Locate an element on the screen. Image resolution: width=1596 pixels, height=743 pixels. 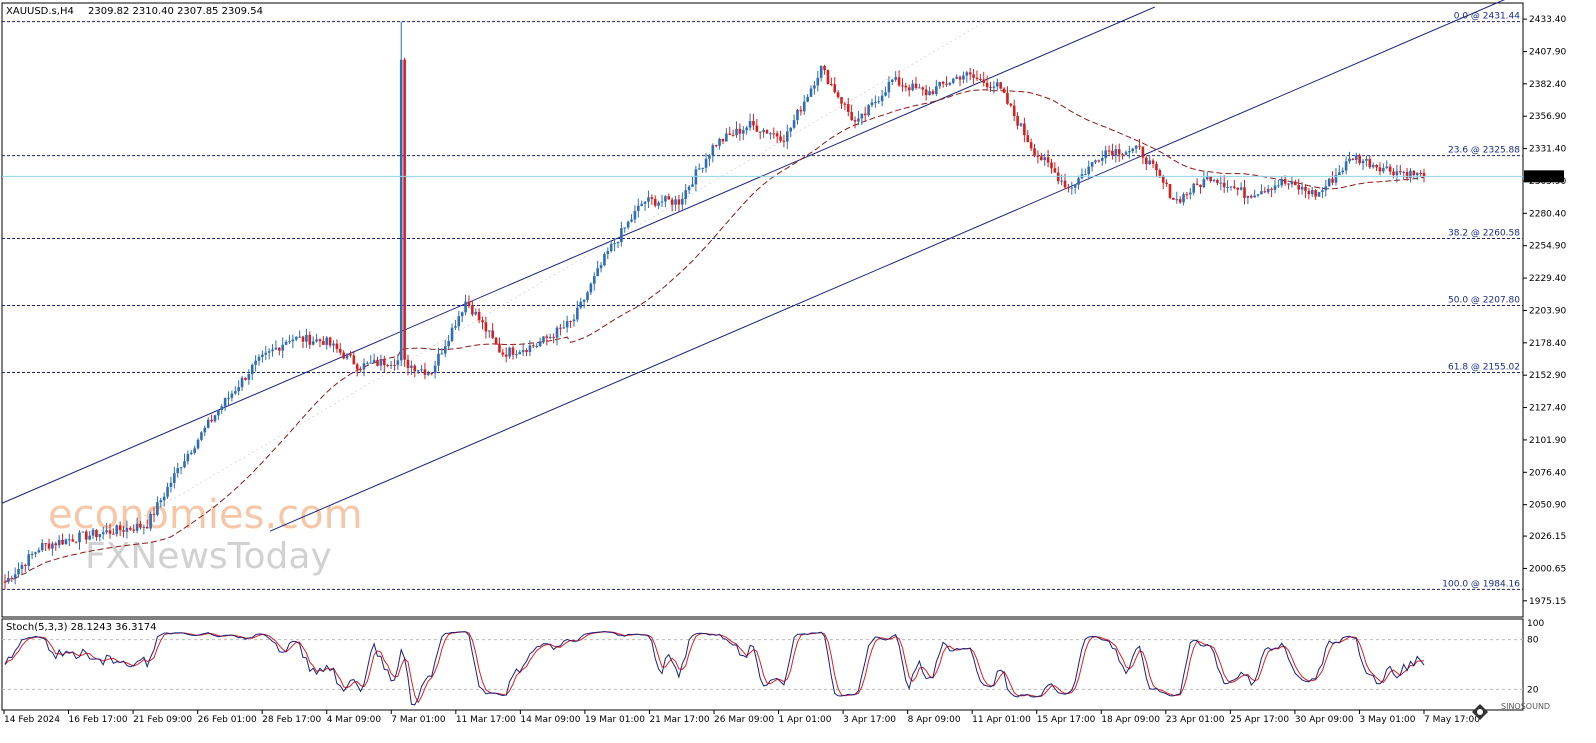
time-tick-label: 19 Mar 01:00 is located at coordinates (615, 720).